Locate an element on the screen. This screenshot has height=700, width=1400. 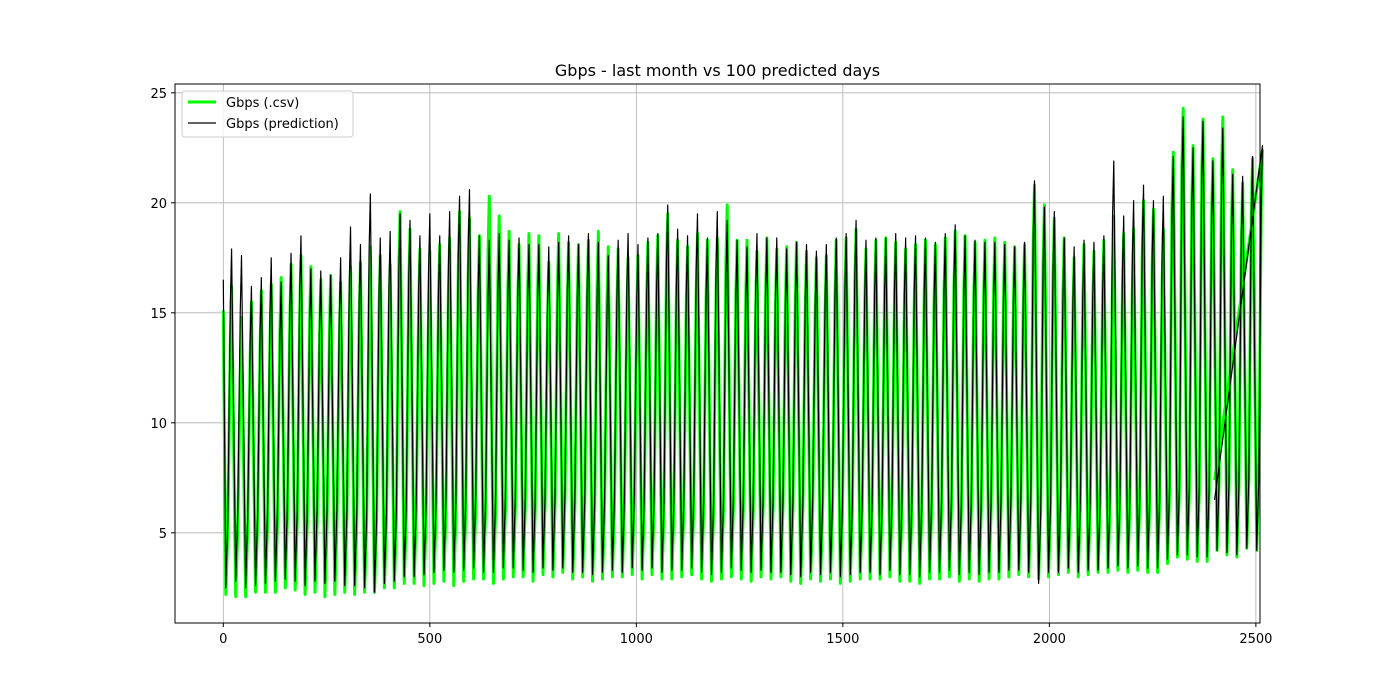
y-tick-label: 20 is located at coordinates (158, 204).